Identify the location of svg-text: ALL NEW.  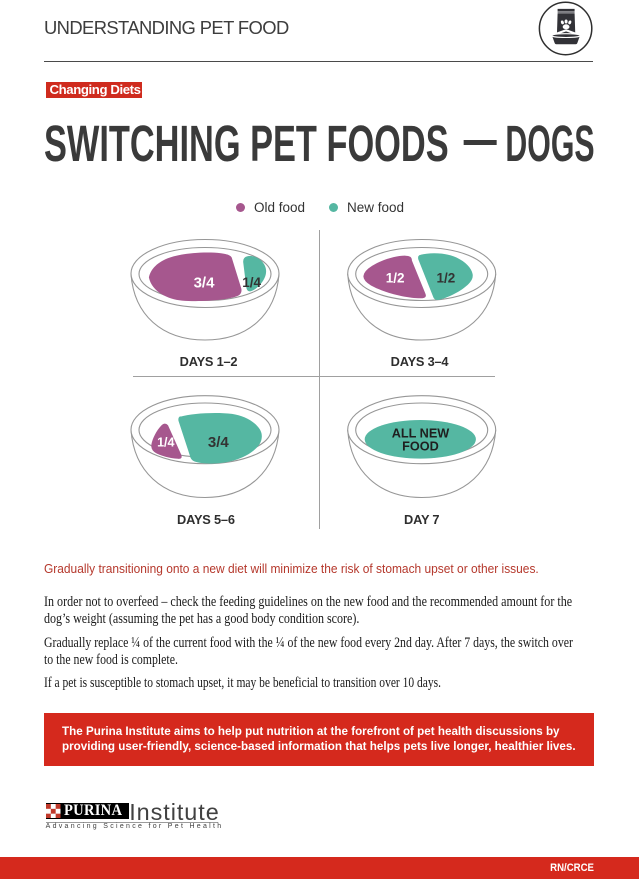
(421, 434).